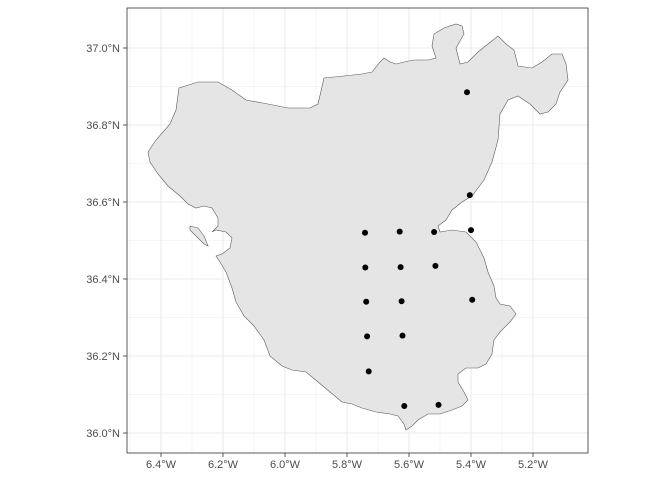 Image resolution: width=672 pixels, height=480 pixels. I want to click on y-tick-36-2n: 36.2°N, so click(106, 357).